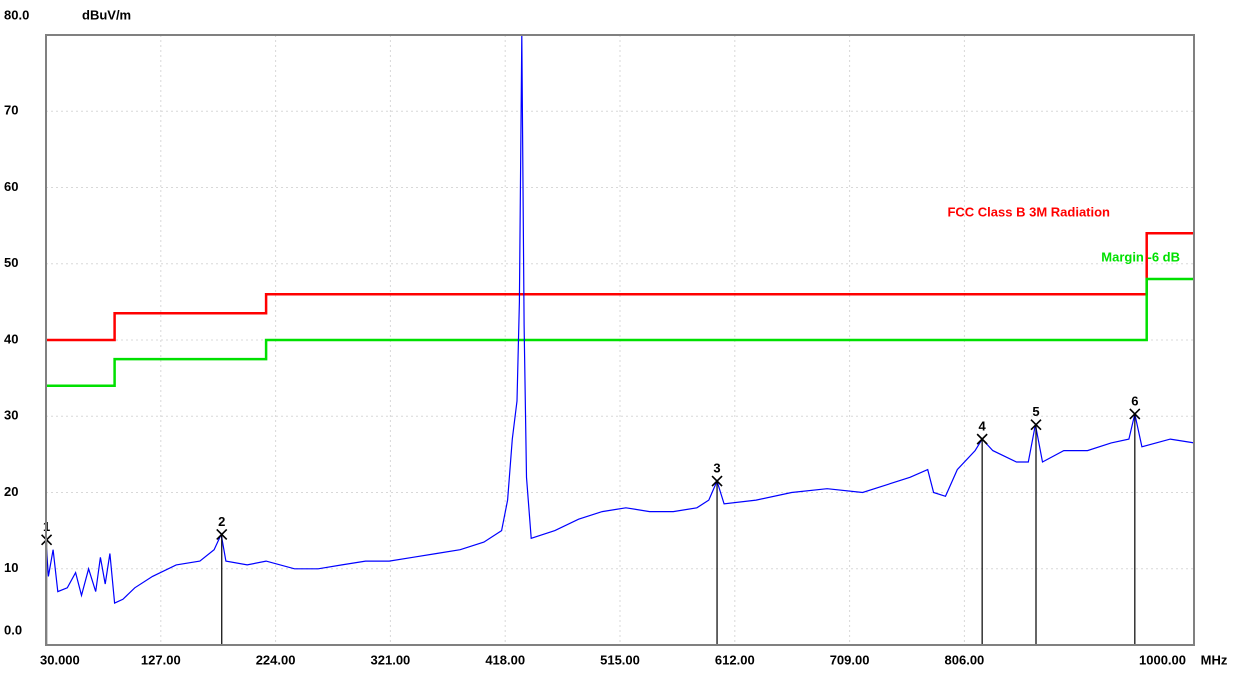  What do you see at coordinates (276, 659) in the screenshot?
I see `x-tick-label: 224.00` at bounding box center [276, 659].